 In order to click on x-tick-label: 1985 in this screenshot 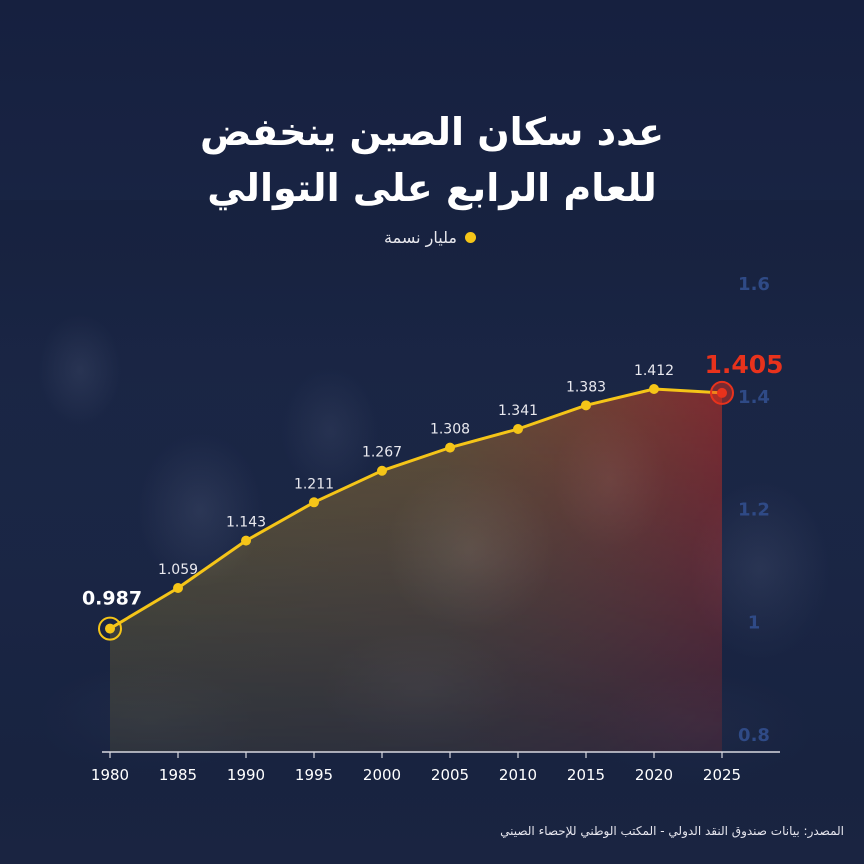, I will do `click(178, 775)`.